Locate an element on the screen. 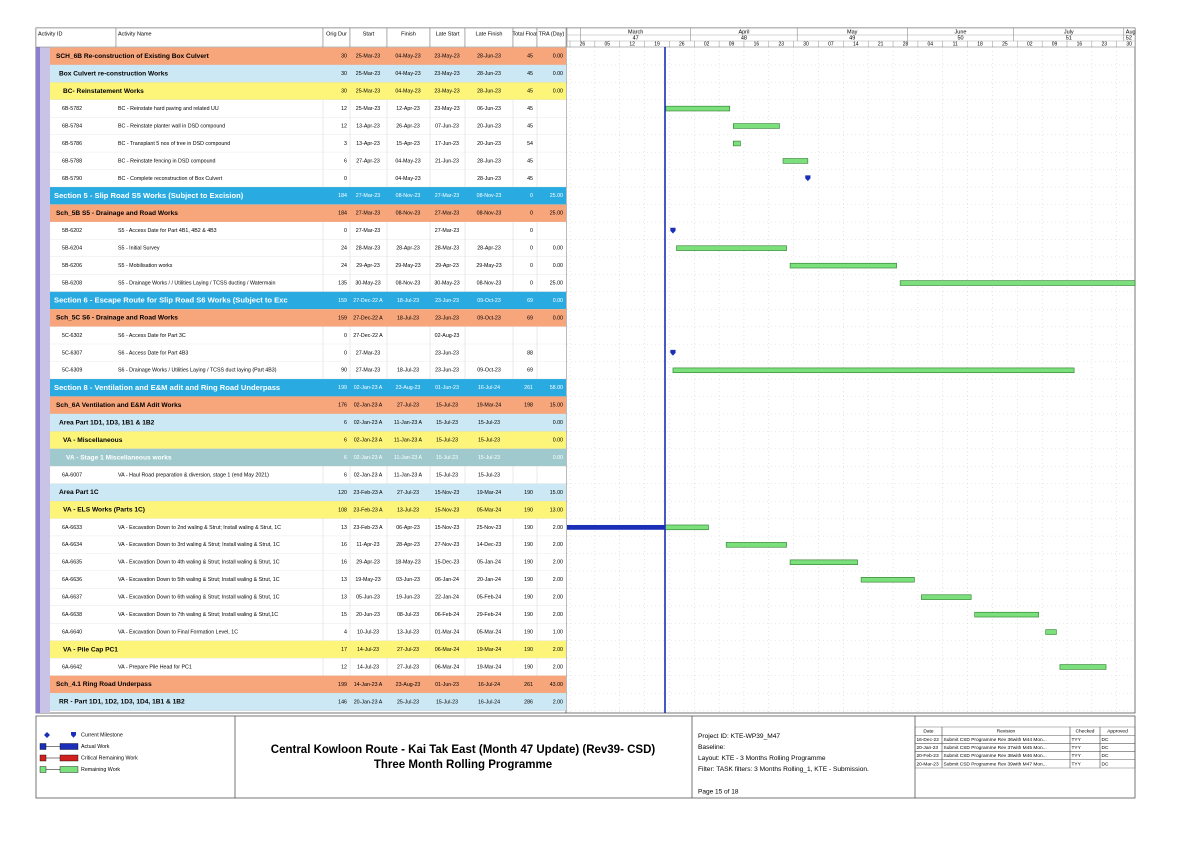  cell-start: 20-Jun-23 is located at coordinates (368, 615).